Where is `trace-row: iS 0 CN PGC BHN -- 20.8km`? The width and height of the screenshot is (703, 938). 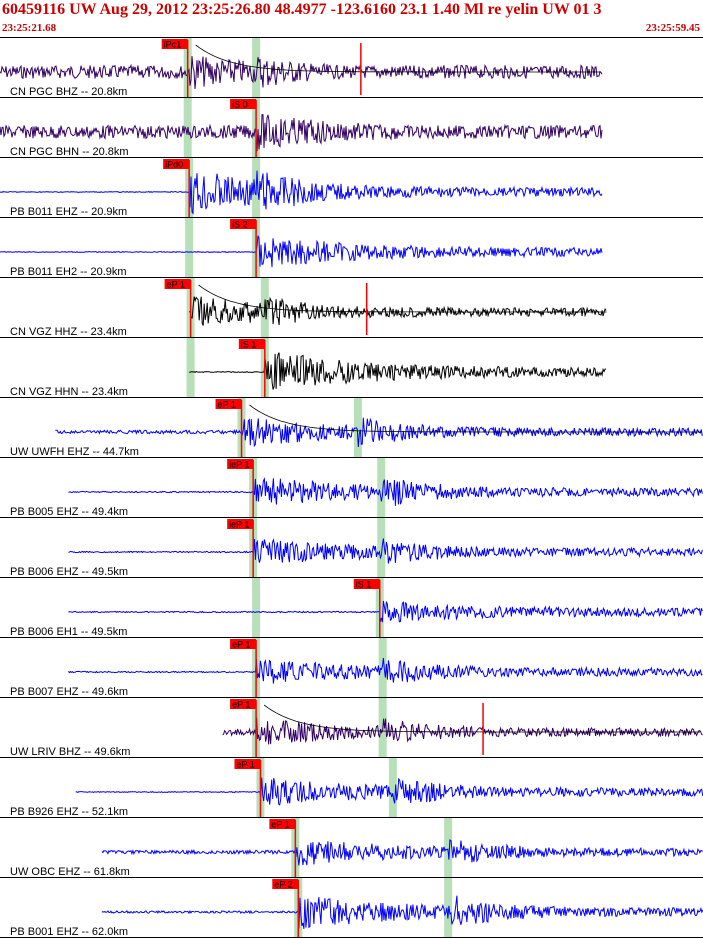
trace-row: iS 0 CN PGC BHN -- 20.8km is located at coordinates (351, 127).